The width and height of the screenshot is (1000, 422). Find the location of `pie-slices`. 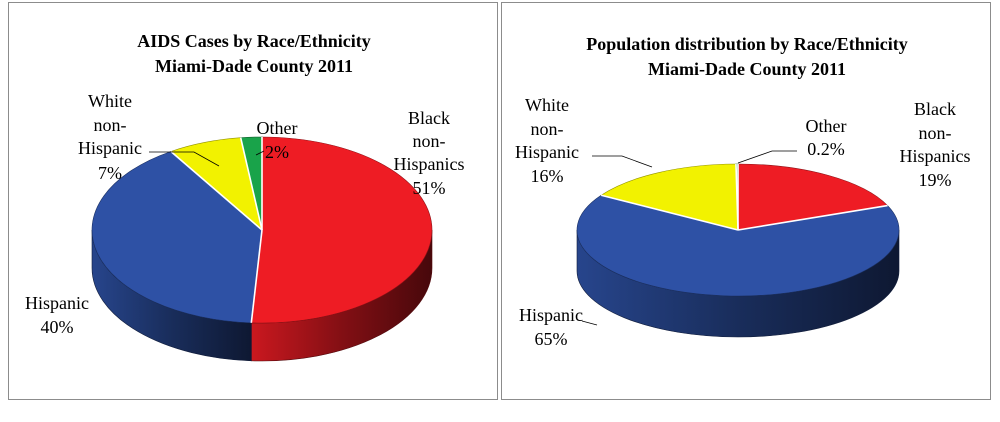

pie-slices is located at coordinates (738, 230).